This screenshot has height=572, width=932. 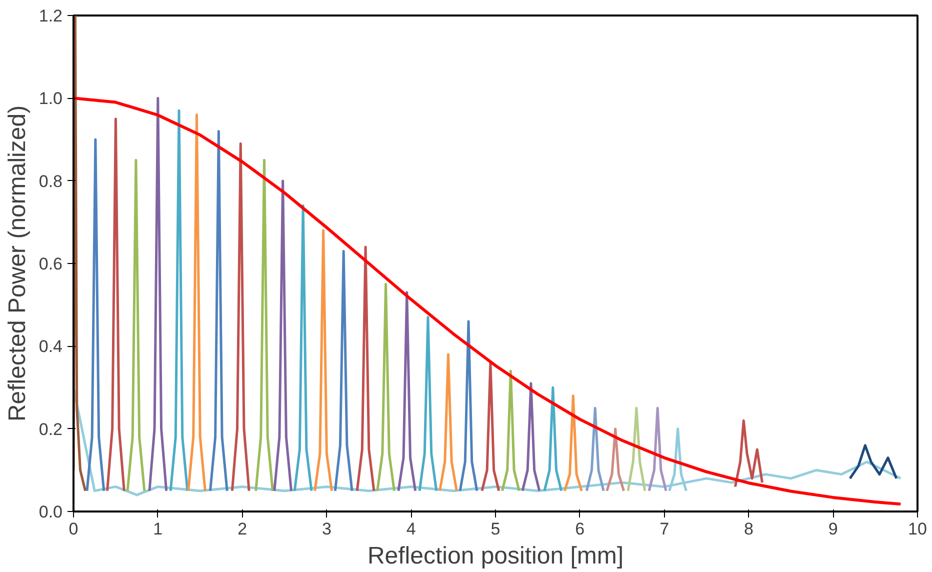 I want to click on x-tick-label: 5, so click(x=495, y=529).